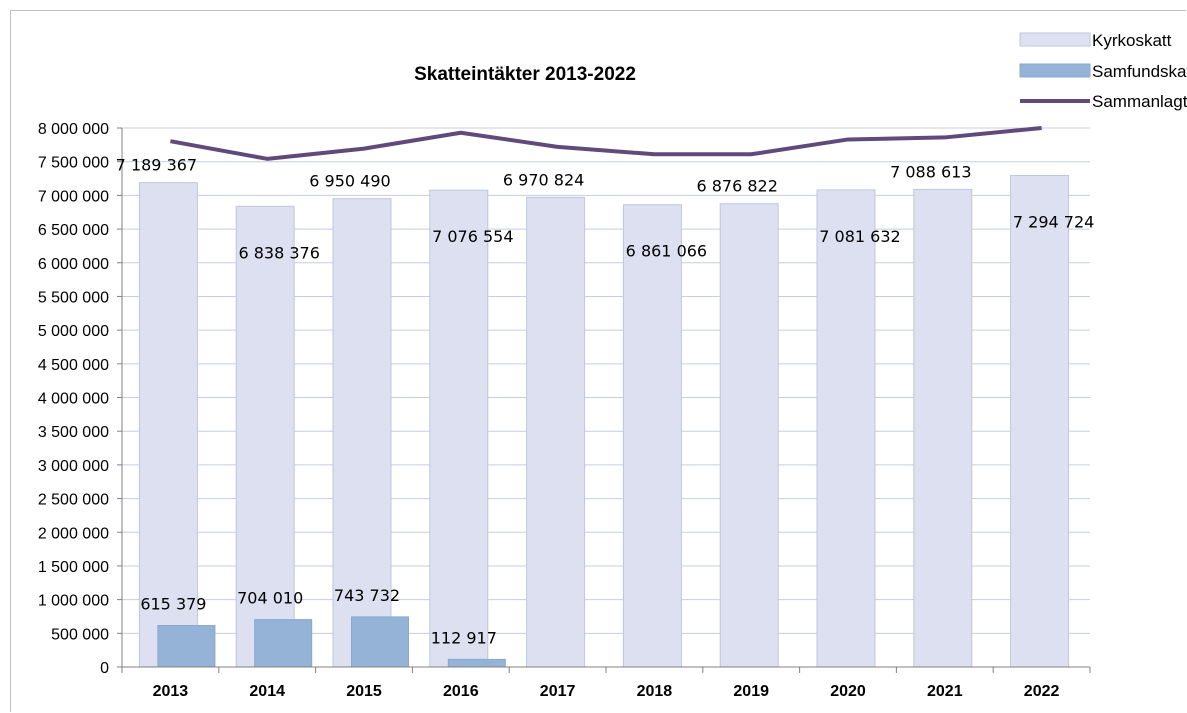  Describe the element at coordinates (751, 691) in the screenshot. I see `x-tick-label: 2019` at that location.